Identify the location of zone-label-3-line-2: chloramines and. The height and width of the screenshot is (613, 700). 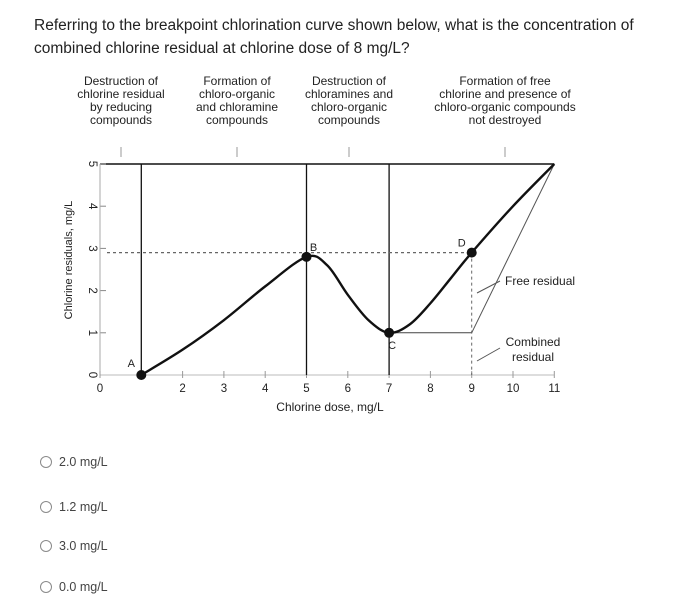
(349, 94).